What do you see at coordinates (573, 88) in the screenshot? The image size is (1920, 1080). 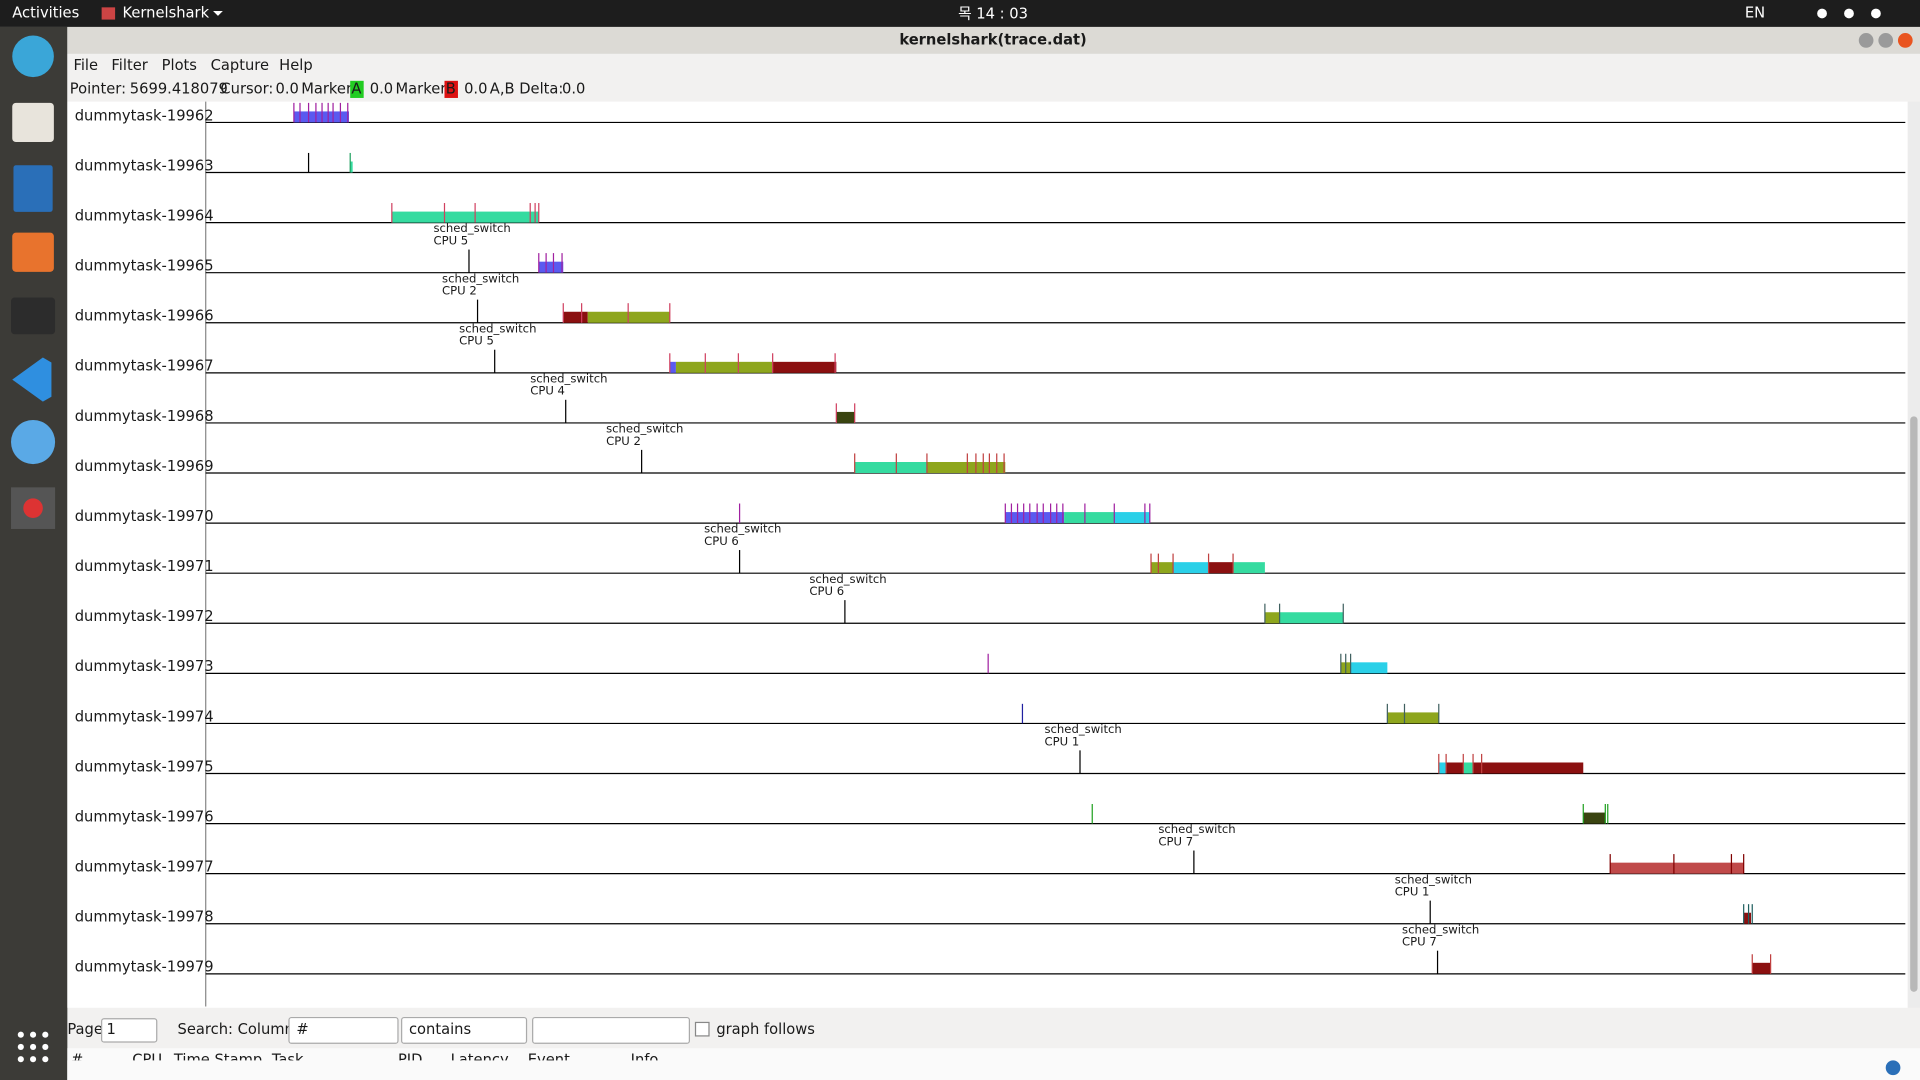 I see `status-delta: 0.0` at bounding box center [573, 88].